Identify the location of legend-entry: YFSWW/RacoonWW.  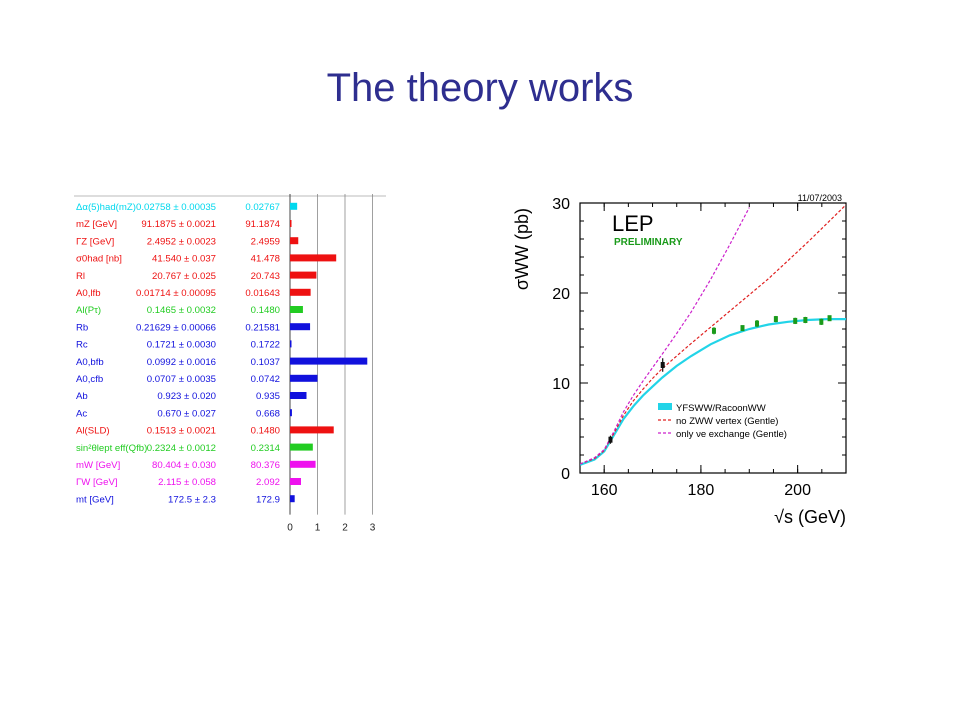
(721, 408).